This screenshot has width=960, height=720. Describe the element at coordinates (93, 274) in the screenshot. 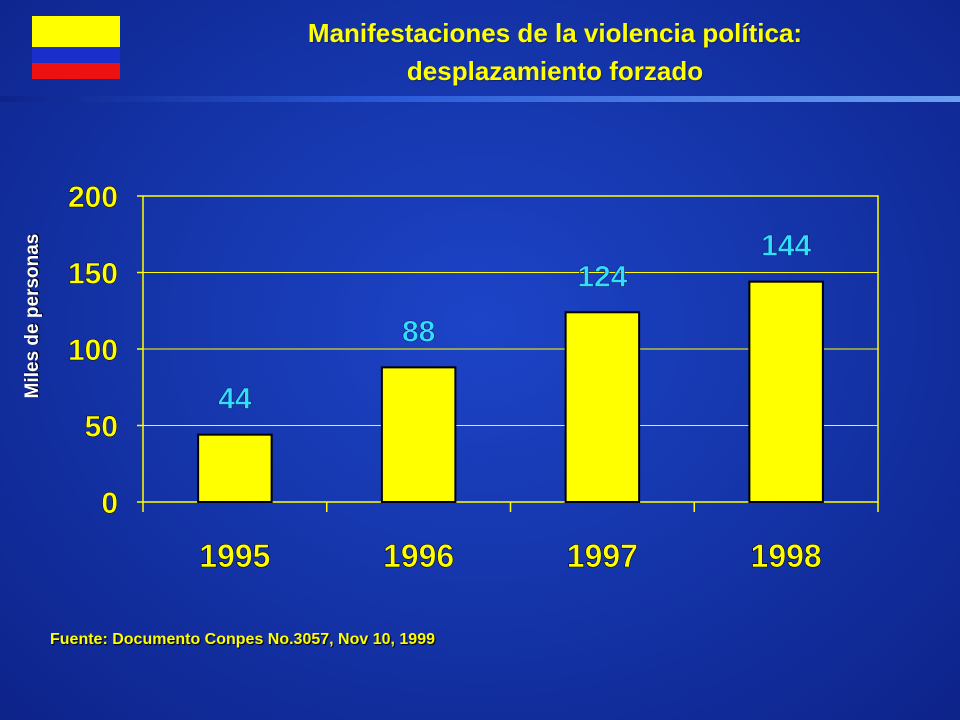

I see `y-tick-label-150: 150` at that location.